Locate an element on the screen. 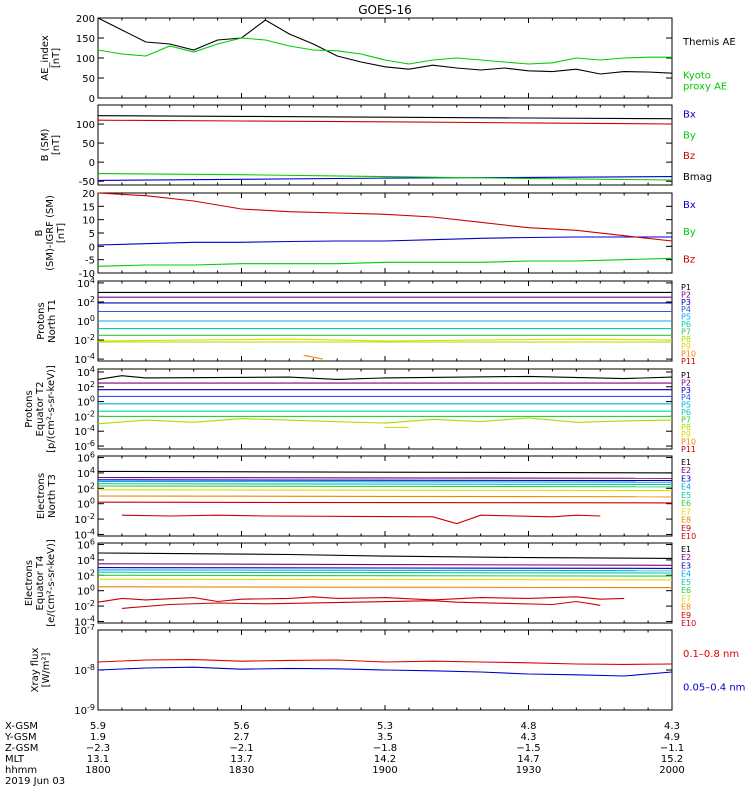  legend-label-by: By is located at coordinates (689, 232).